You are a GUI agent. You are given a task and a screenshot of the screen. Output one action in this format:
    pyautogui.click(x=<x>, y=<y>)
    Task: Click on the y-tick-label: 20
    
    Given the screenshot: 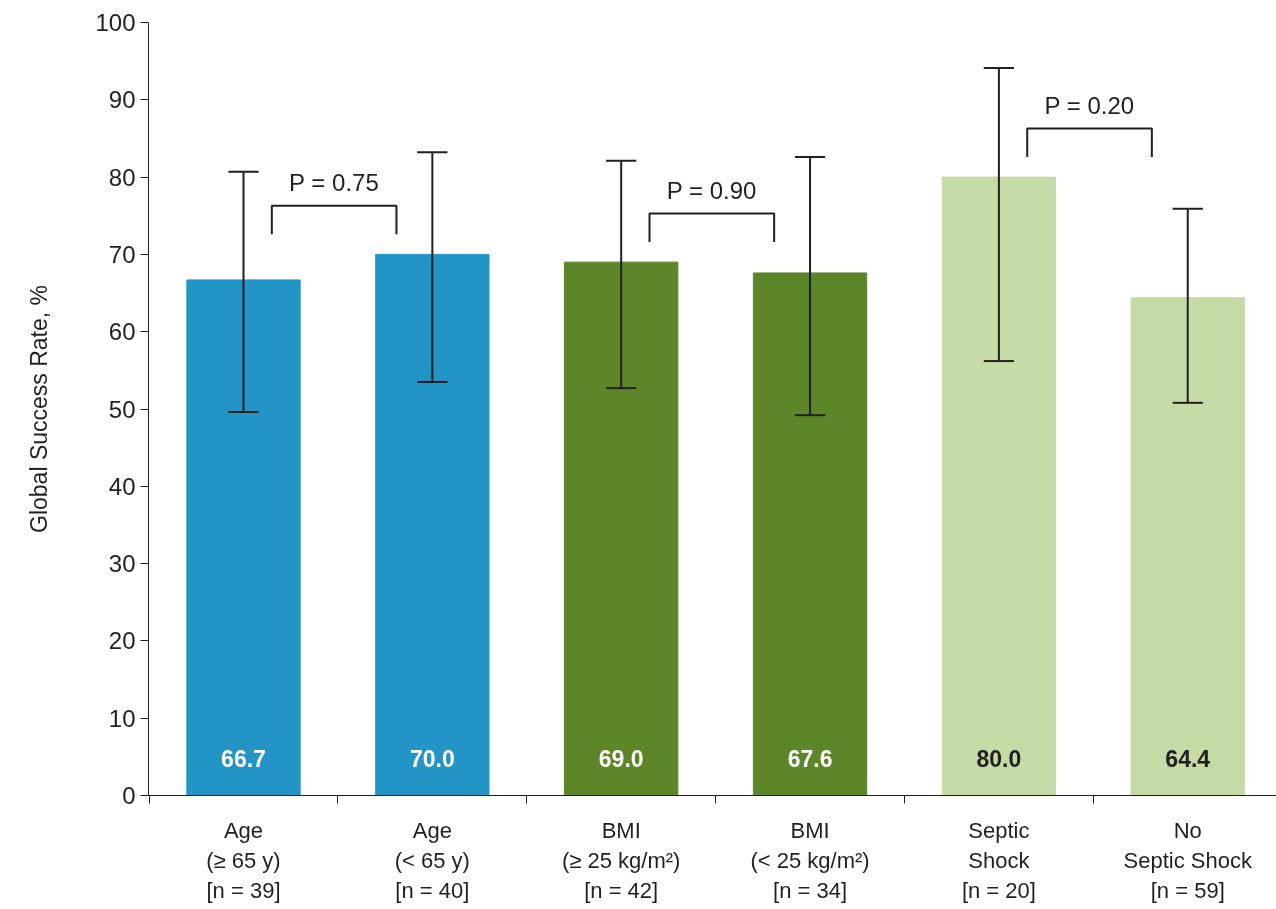 What is the action you would take?
    pyautogui.click(x=122, y=641)
    